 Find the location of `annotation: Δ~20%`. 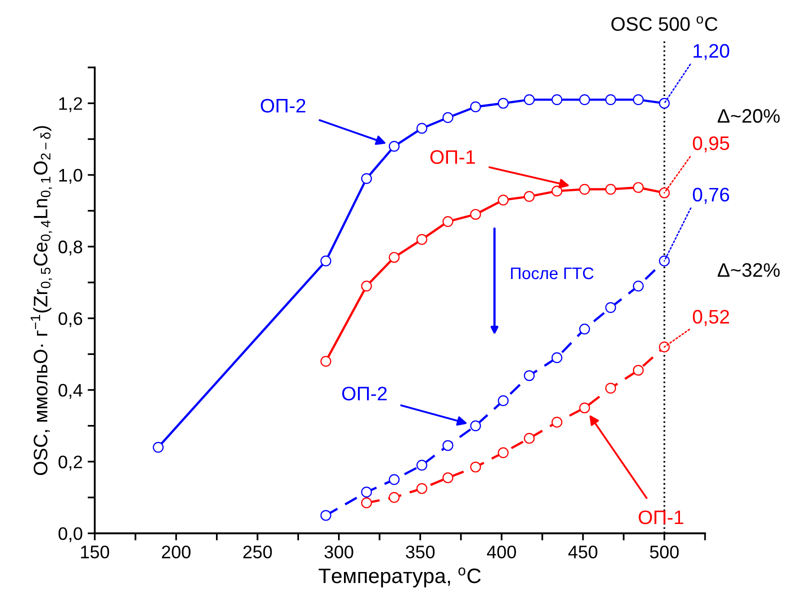

annotation: Δ~20% is located at coordinates (749, 116).